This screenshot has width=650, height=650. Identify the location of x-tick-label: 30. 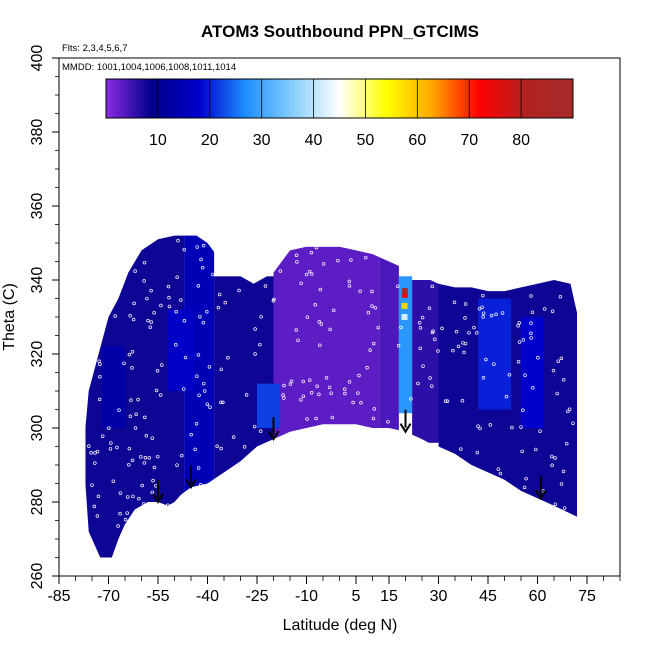
(439, 596).